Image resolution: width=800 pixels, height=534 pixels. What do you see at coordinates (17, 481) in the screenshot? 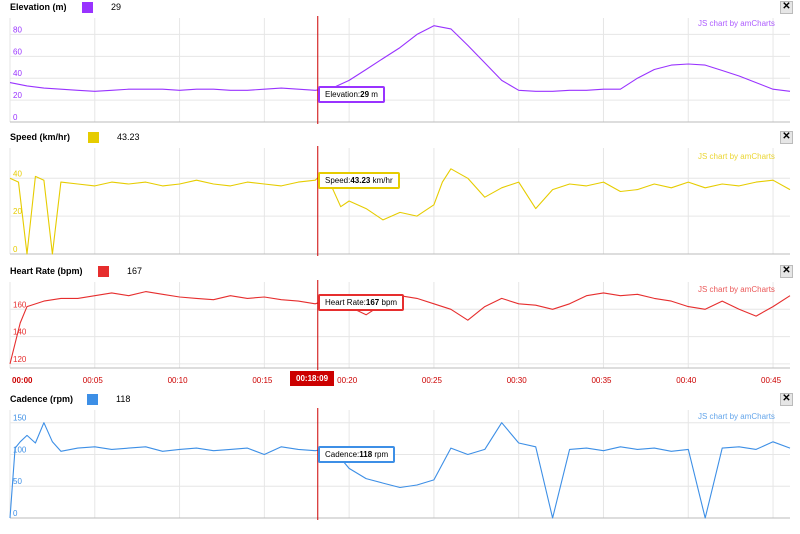
I see `y-tick-label-3-50: 50` at bounding box center [17, 481].